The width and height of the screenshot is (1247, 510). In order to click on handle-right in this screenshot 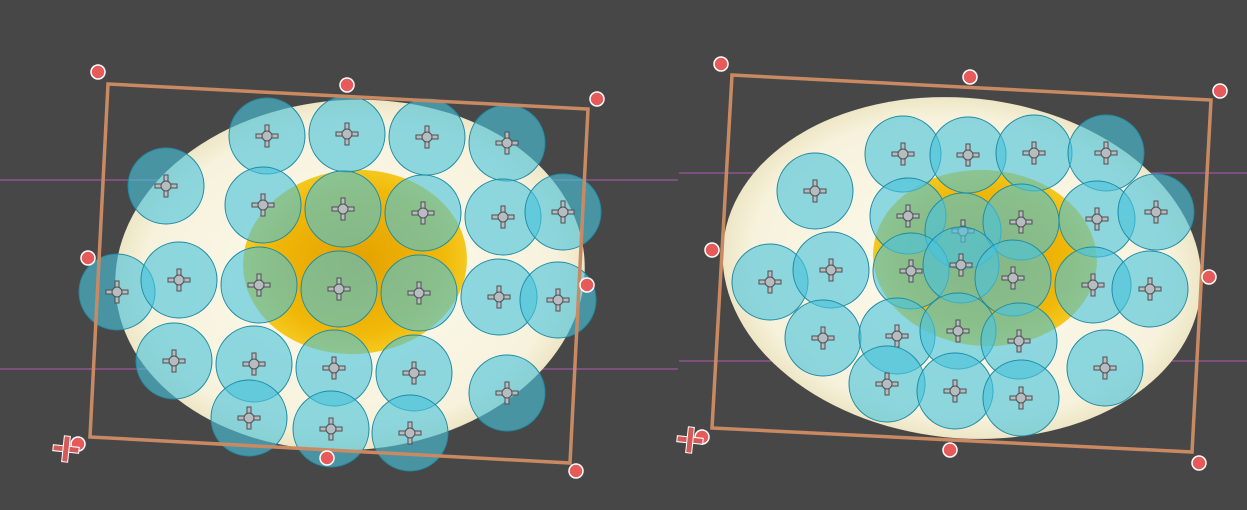, I will do `click(1209, 277)`.